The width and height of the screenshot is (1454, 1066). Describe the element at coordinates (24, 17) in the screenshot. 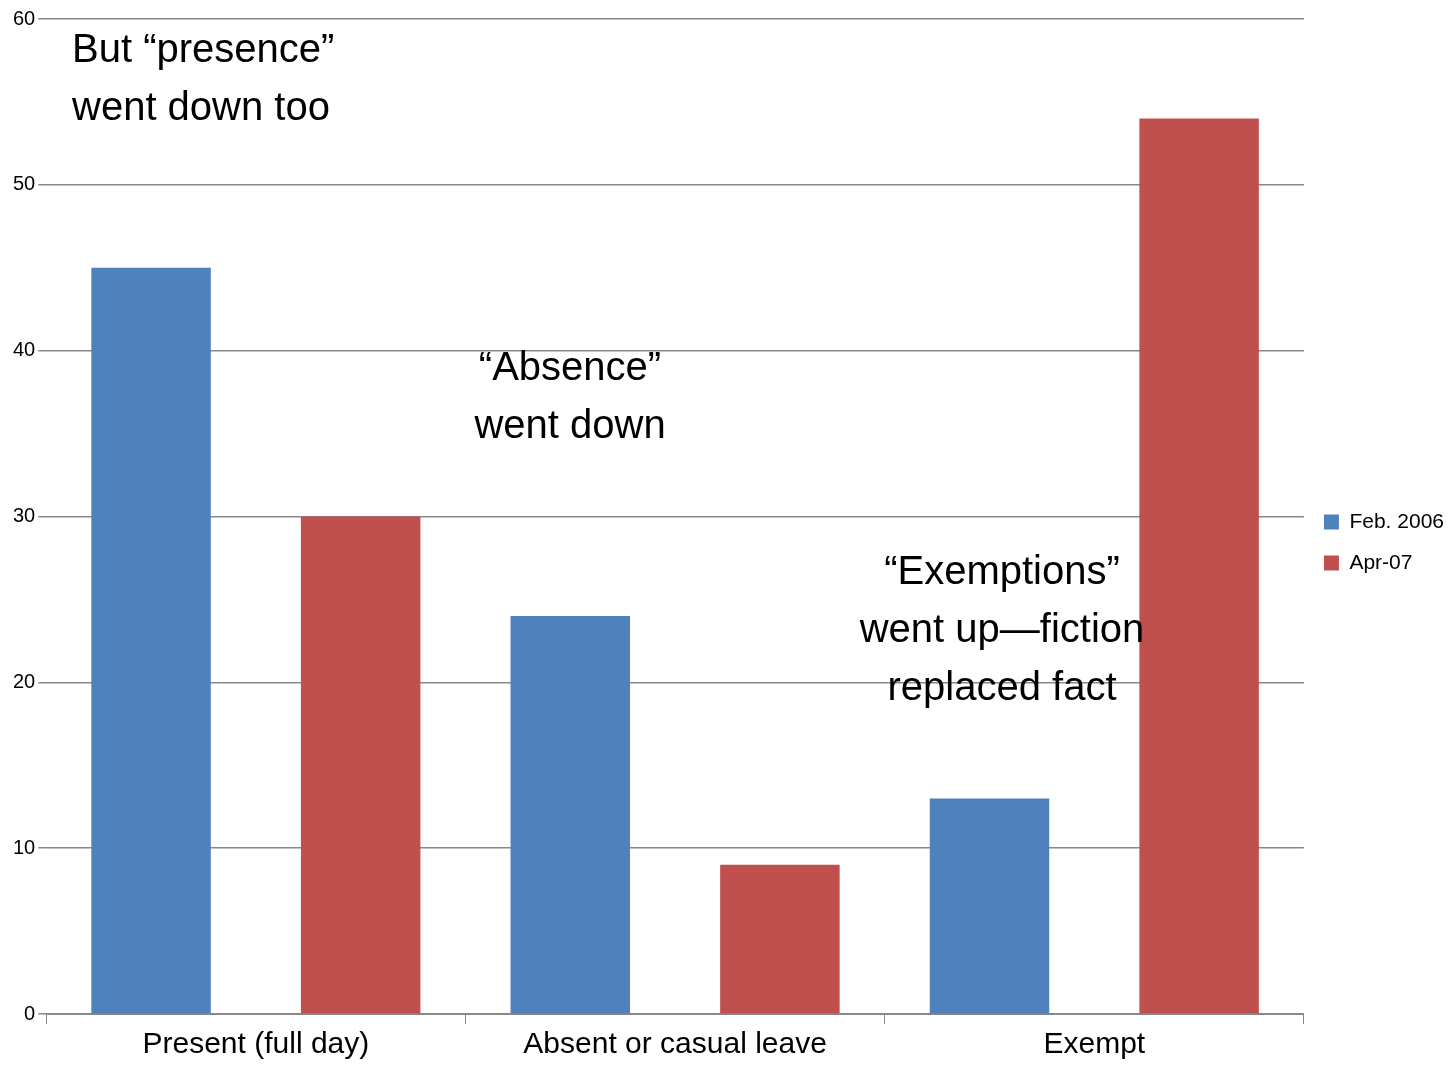

I see `y-tick-label: 60` at that location.